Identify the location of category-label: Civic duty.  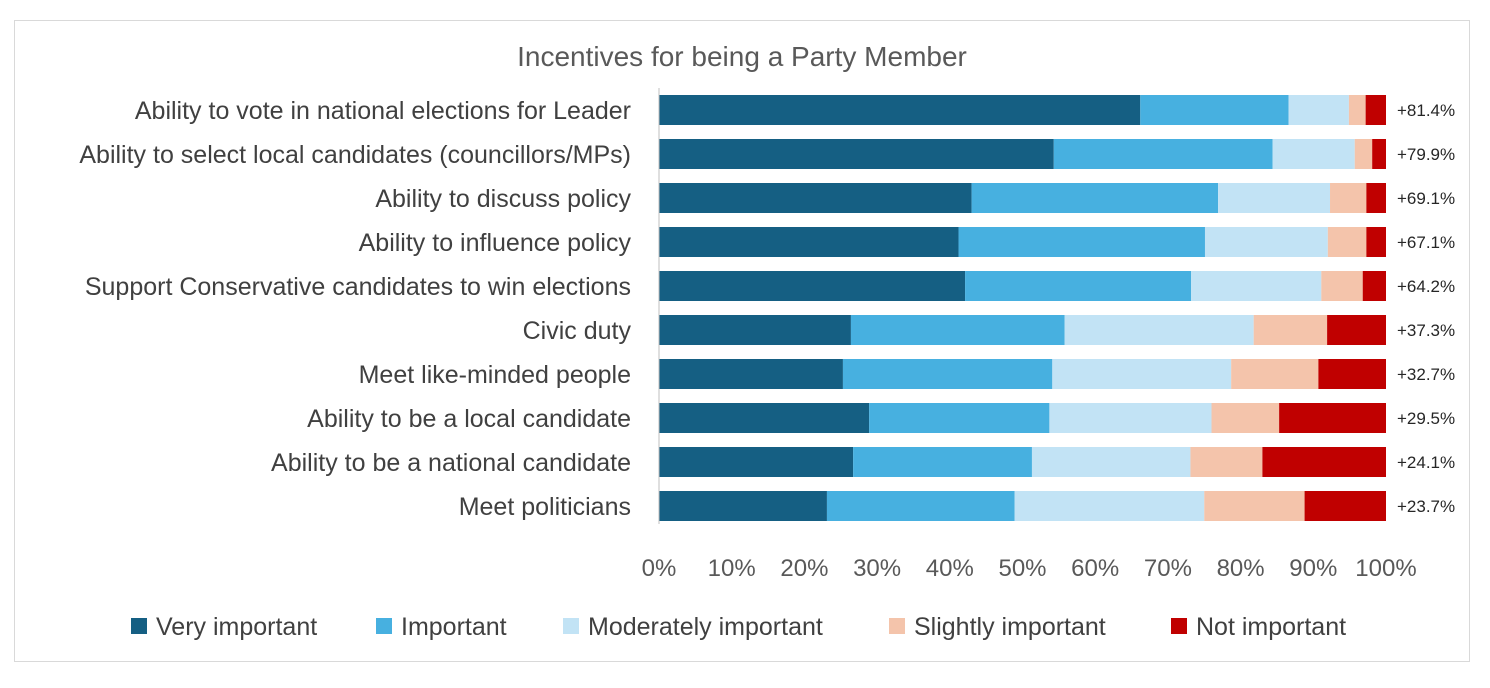
(577, 331).